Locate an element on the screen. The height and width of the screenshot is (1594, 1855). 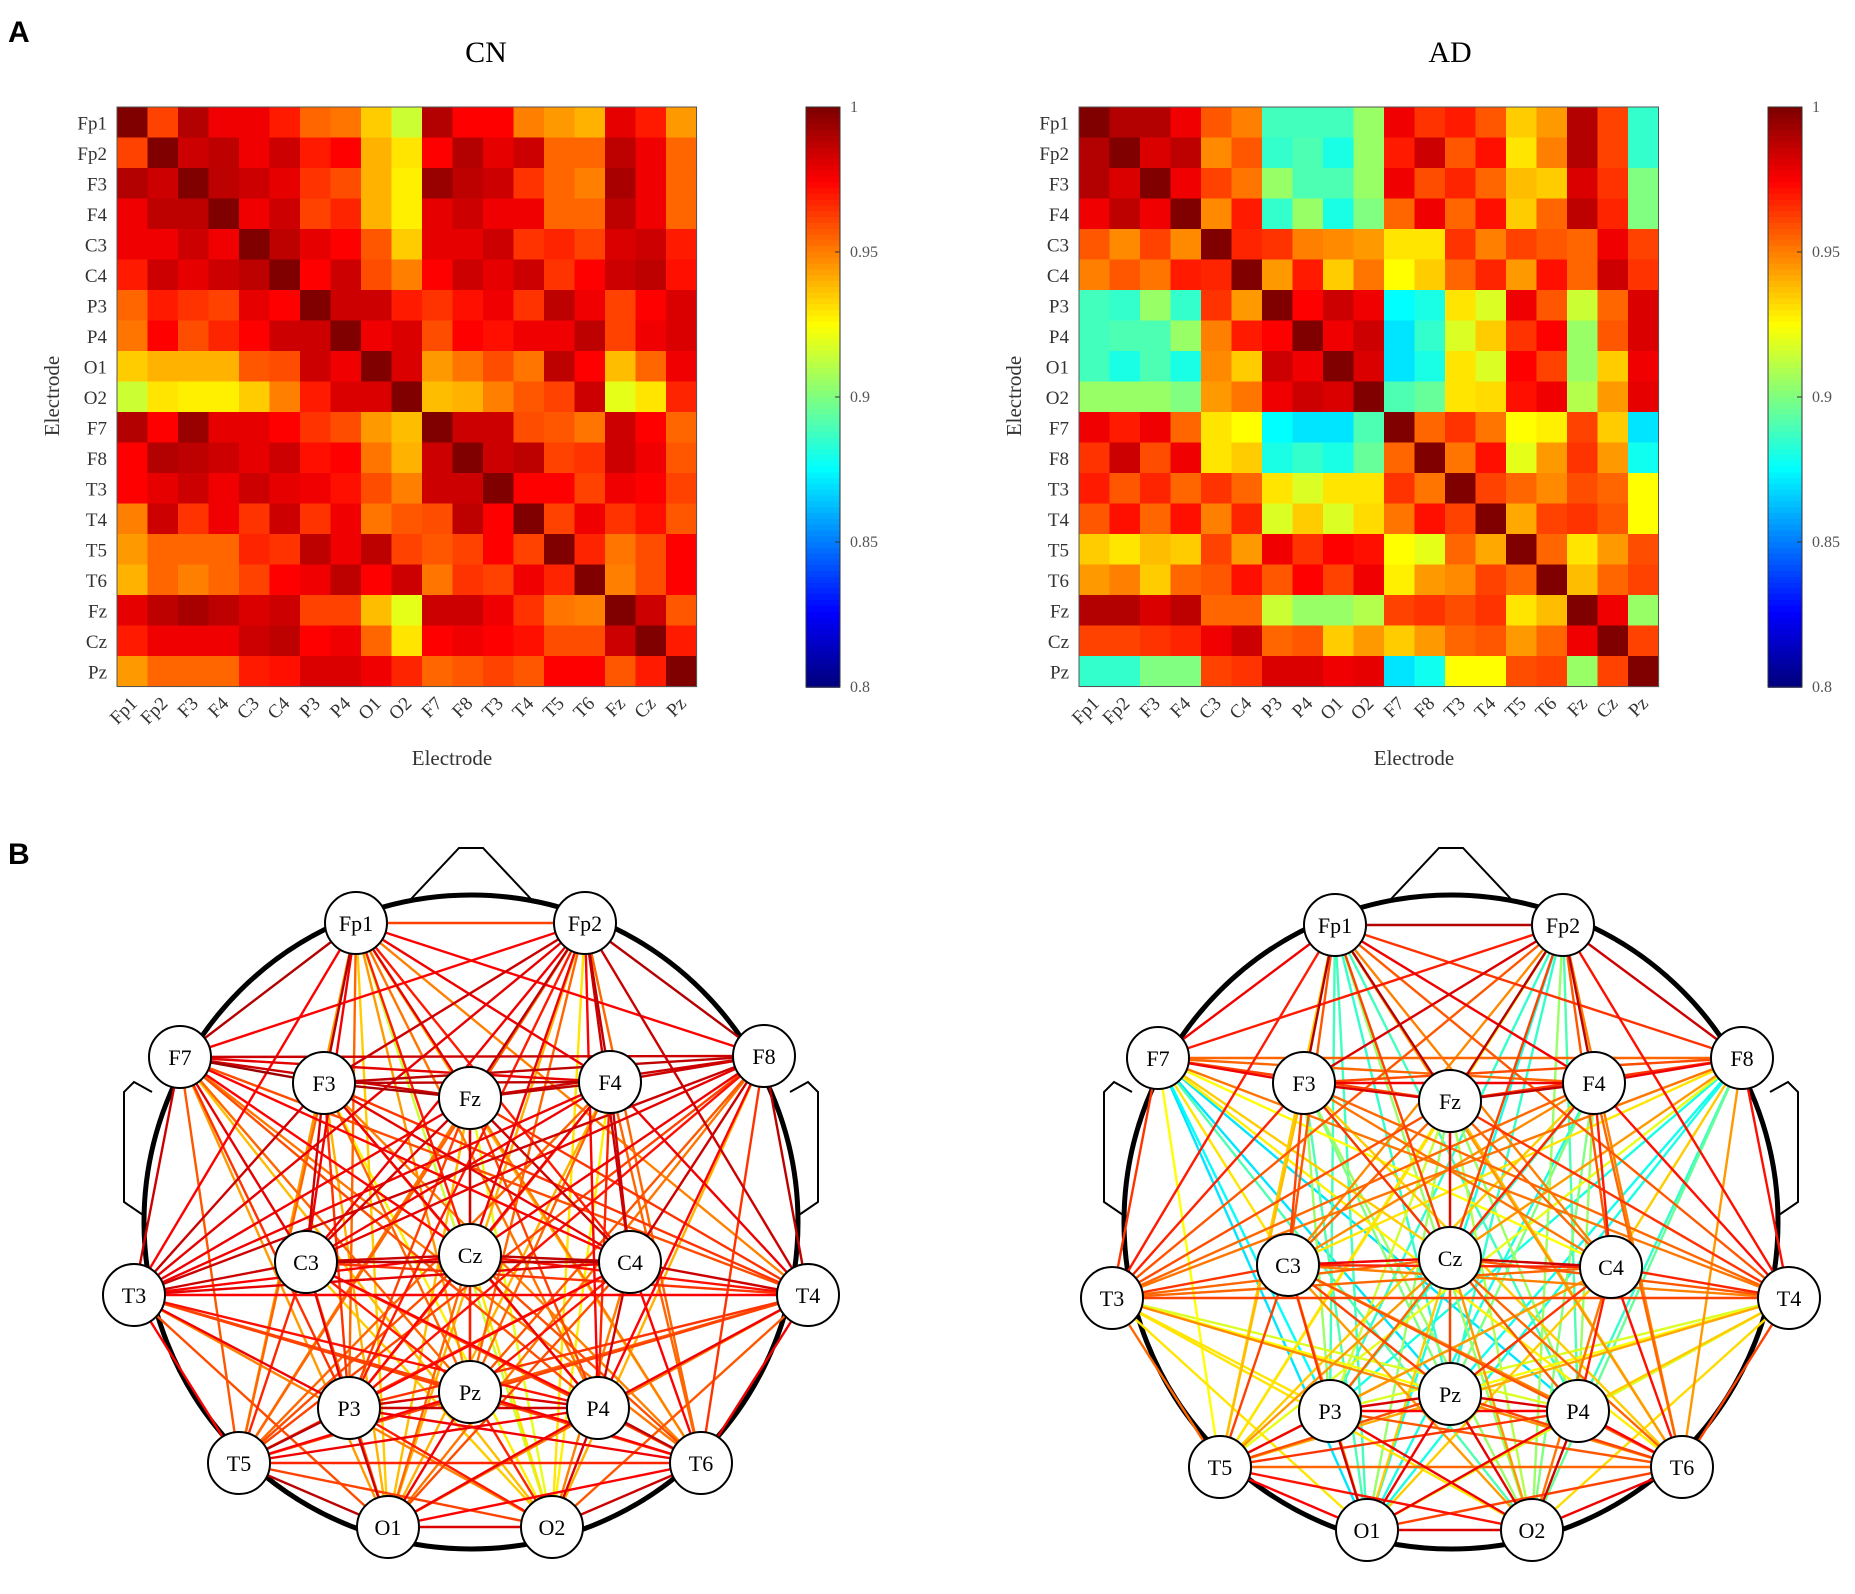
ad-heatmap-xlabel: Electrode is located at coordinates (1414, 758).